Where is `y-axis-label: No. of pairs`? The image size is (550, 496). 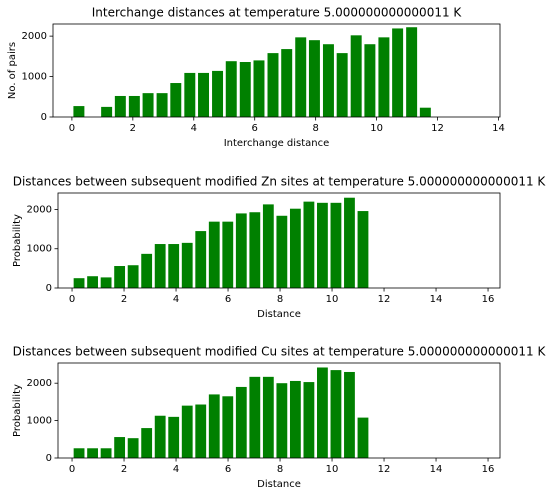 y-axis-label: No. of pairs is located at coordinates (12, 70).